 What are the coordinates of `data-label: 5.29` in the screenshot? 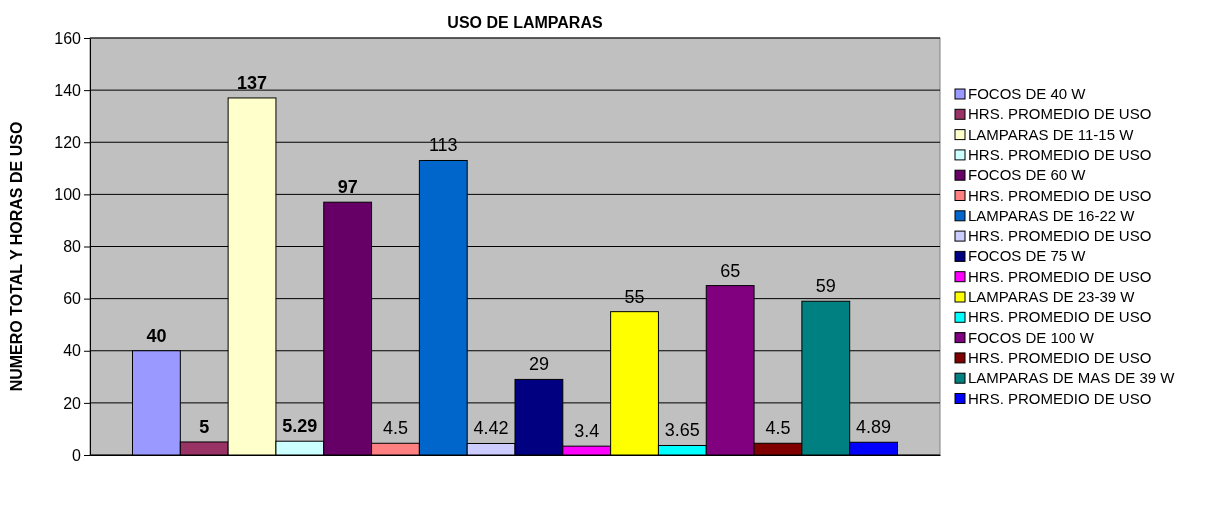 It's located at (300, 426).